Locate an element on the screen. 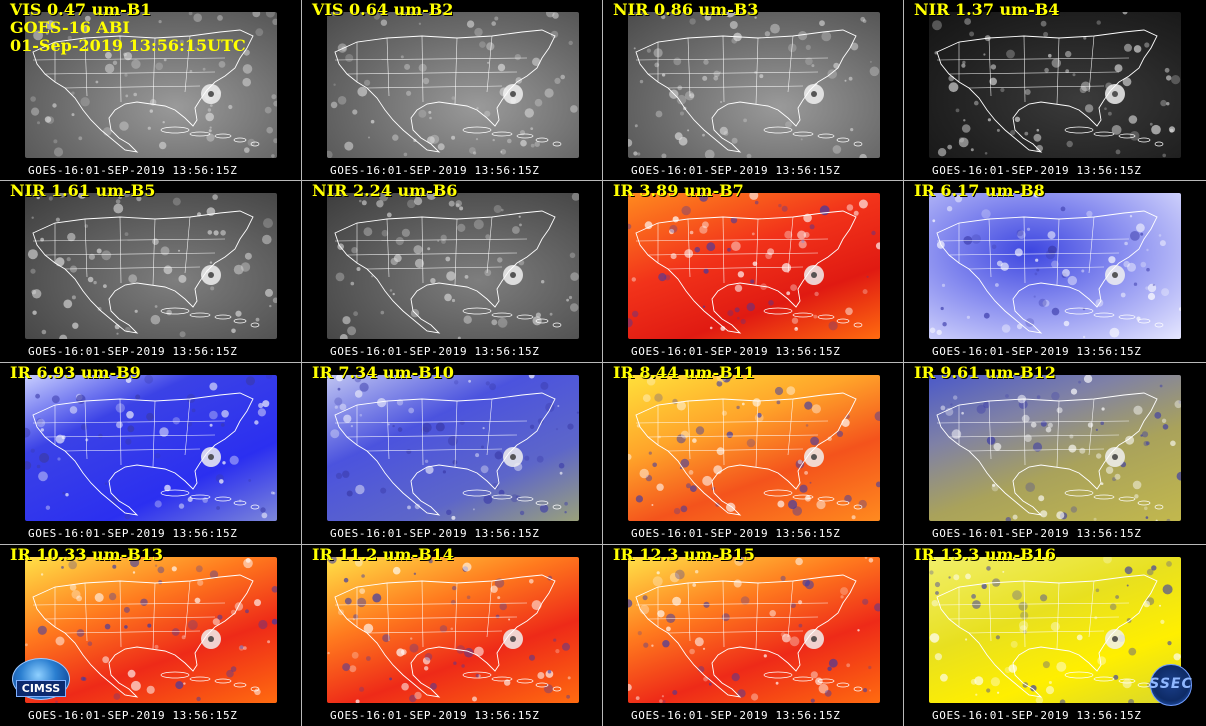 The width and height of the screenshot is (1206, 726). band-label: VIS 0.64 um-B2 is located at coordinates (383, 9).